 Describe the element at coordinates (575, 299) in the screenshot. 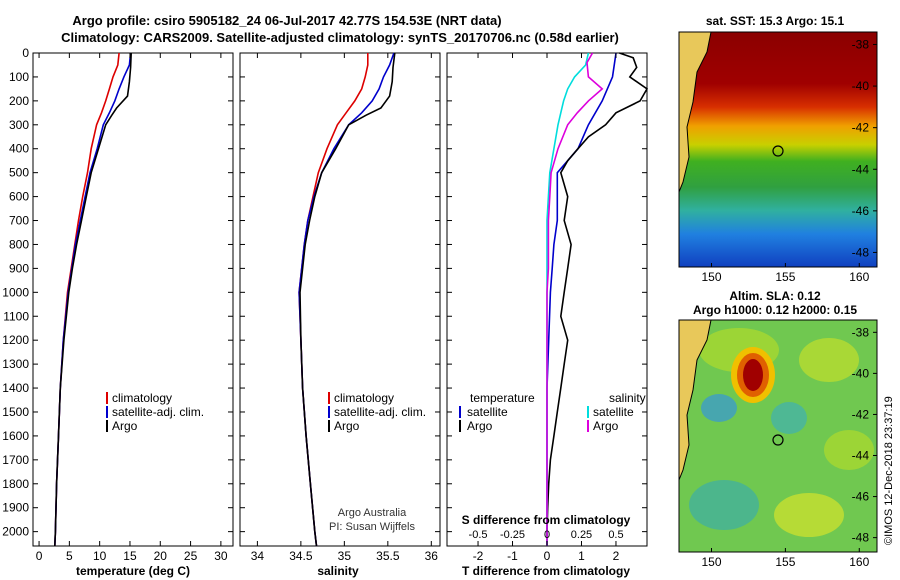

I see `series-line-s-argo` at that location.